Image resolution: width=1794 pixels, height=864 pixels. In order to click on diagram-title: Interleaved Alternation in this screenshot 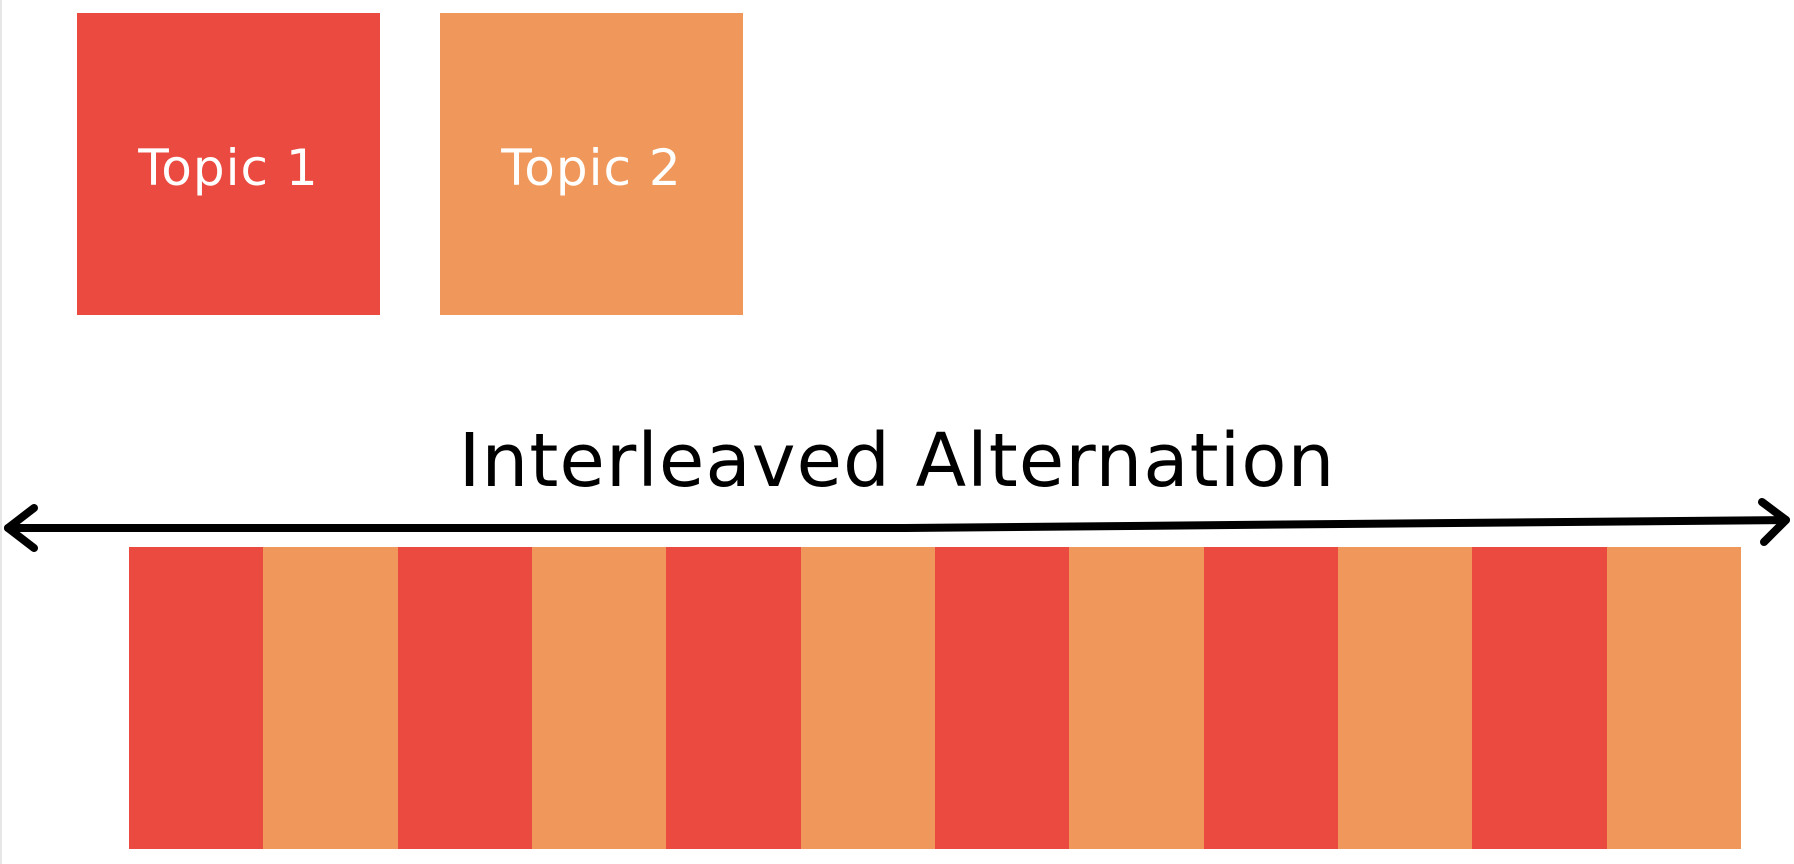, I will do `click(897, 461)`.